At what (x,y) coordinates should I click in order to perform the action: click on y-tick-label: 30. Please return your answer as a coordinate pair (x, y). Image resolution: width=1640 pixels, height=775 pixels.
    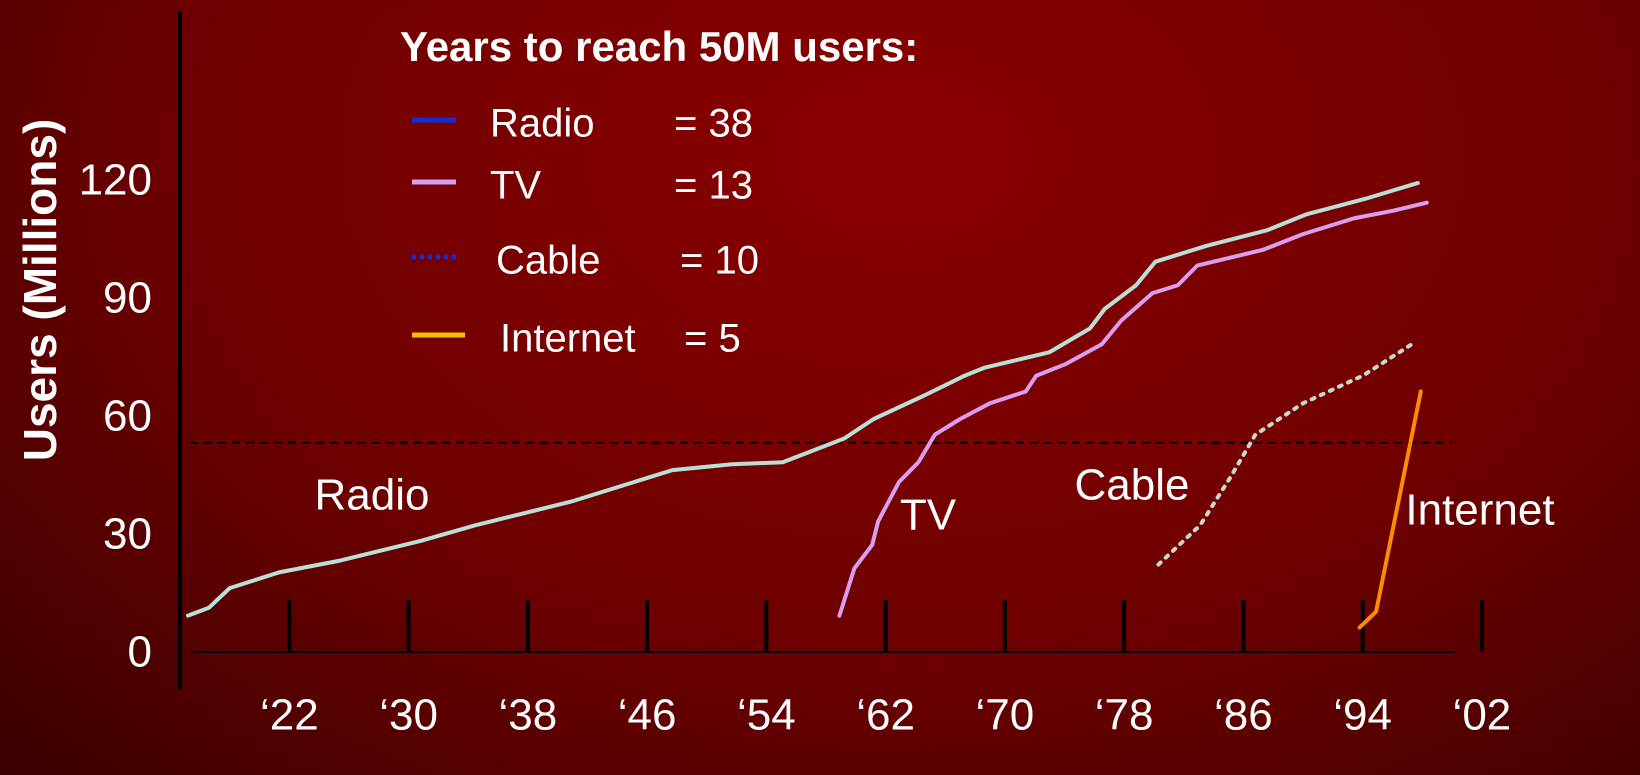
    Looking at the image, I should click on (127, 534).